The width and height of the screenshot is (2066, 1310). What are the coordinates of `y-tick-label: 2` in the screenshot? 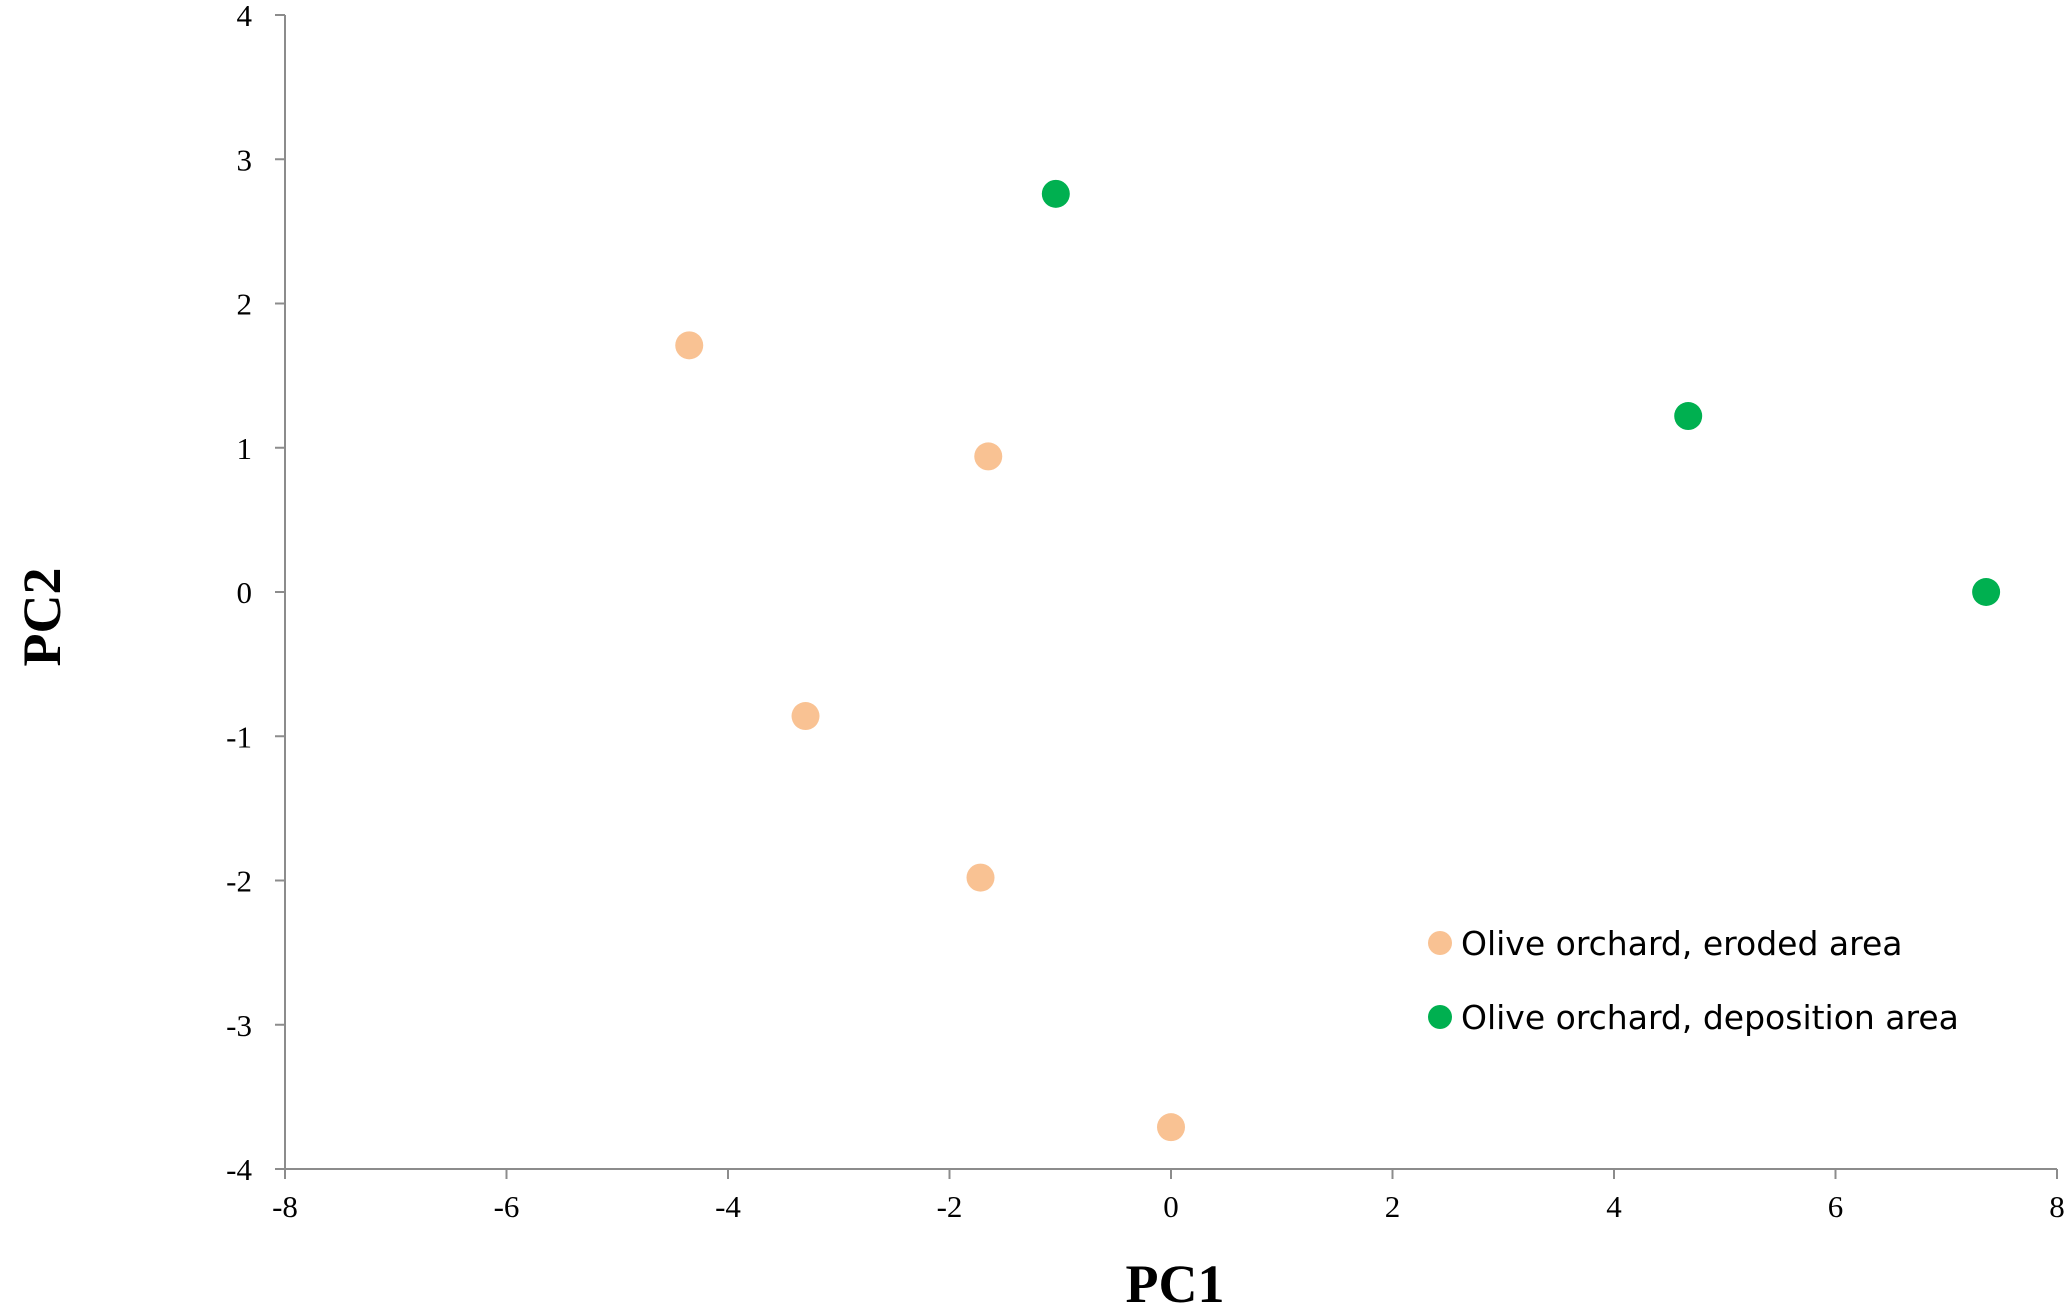 It's located at (245, 304).